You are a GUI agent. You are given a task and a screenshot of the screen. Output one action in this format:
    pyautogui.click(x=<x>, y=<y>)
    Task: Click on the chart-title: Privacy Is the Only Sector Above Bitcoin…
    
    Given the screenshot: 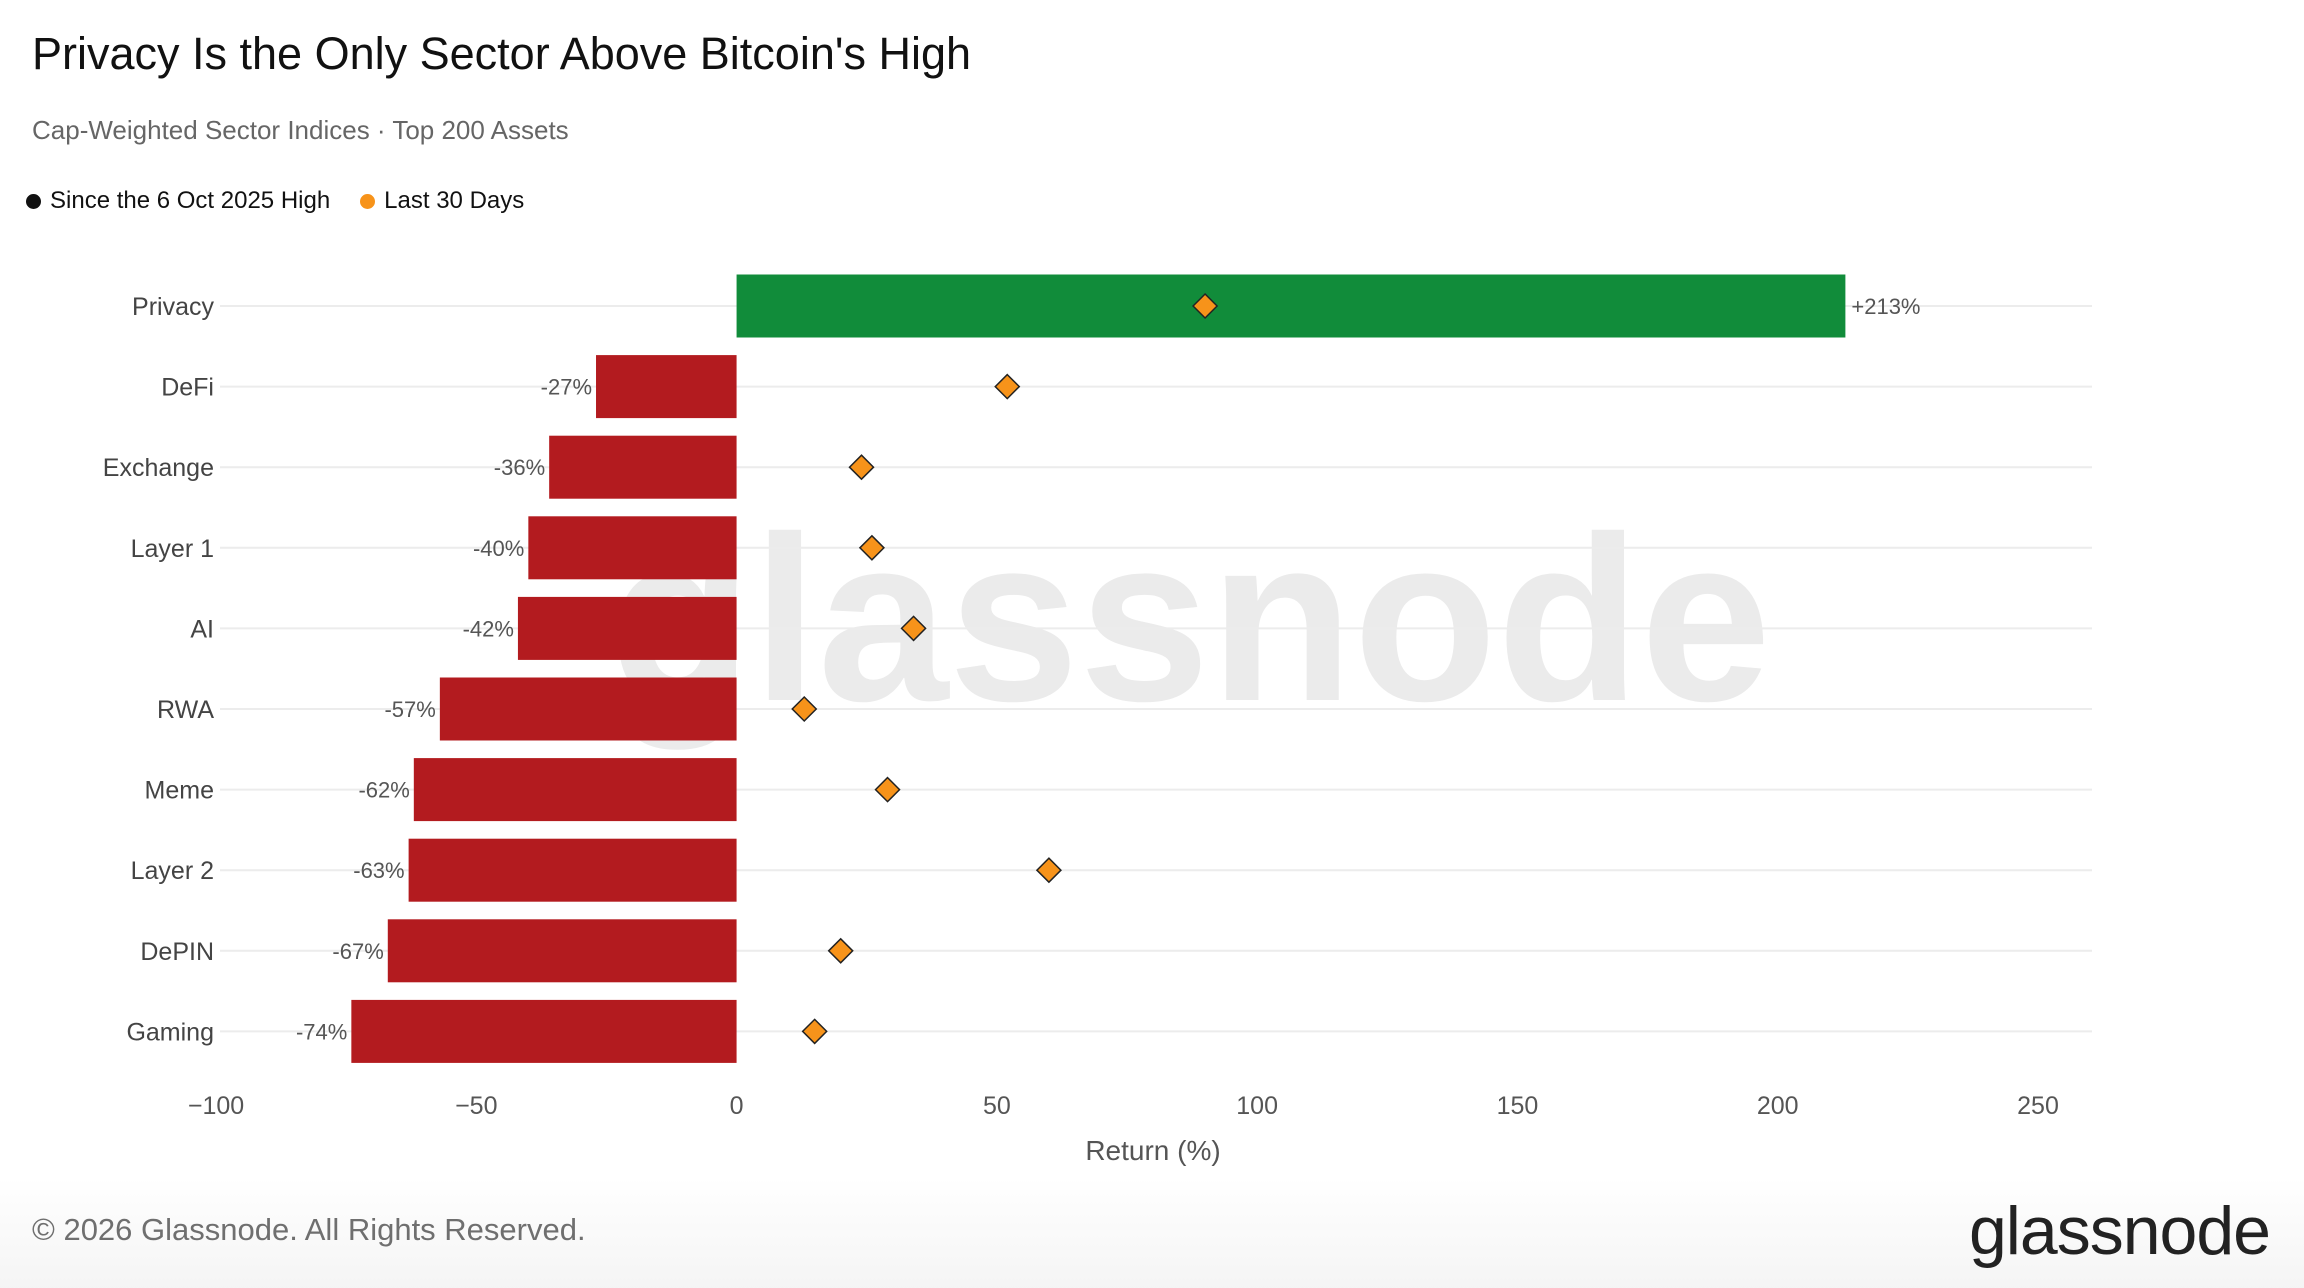 What is the action you would take?
    pyautogui.click(x=502, y=53)
    